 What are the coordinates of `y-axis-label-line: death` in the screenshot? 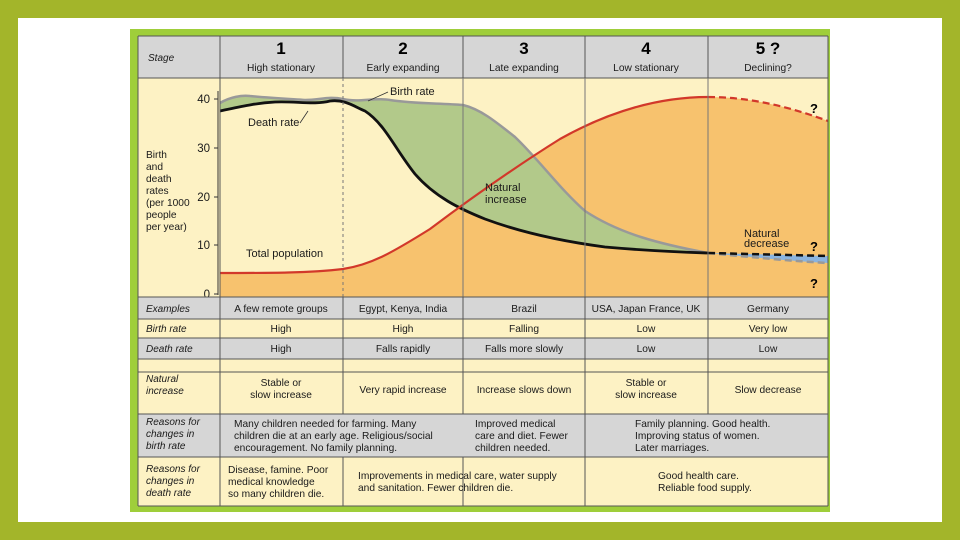 It's located at (159, 179).